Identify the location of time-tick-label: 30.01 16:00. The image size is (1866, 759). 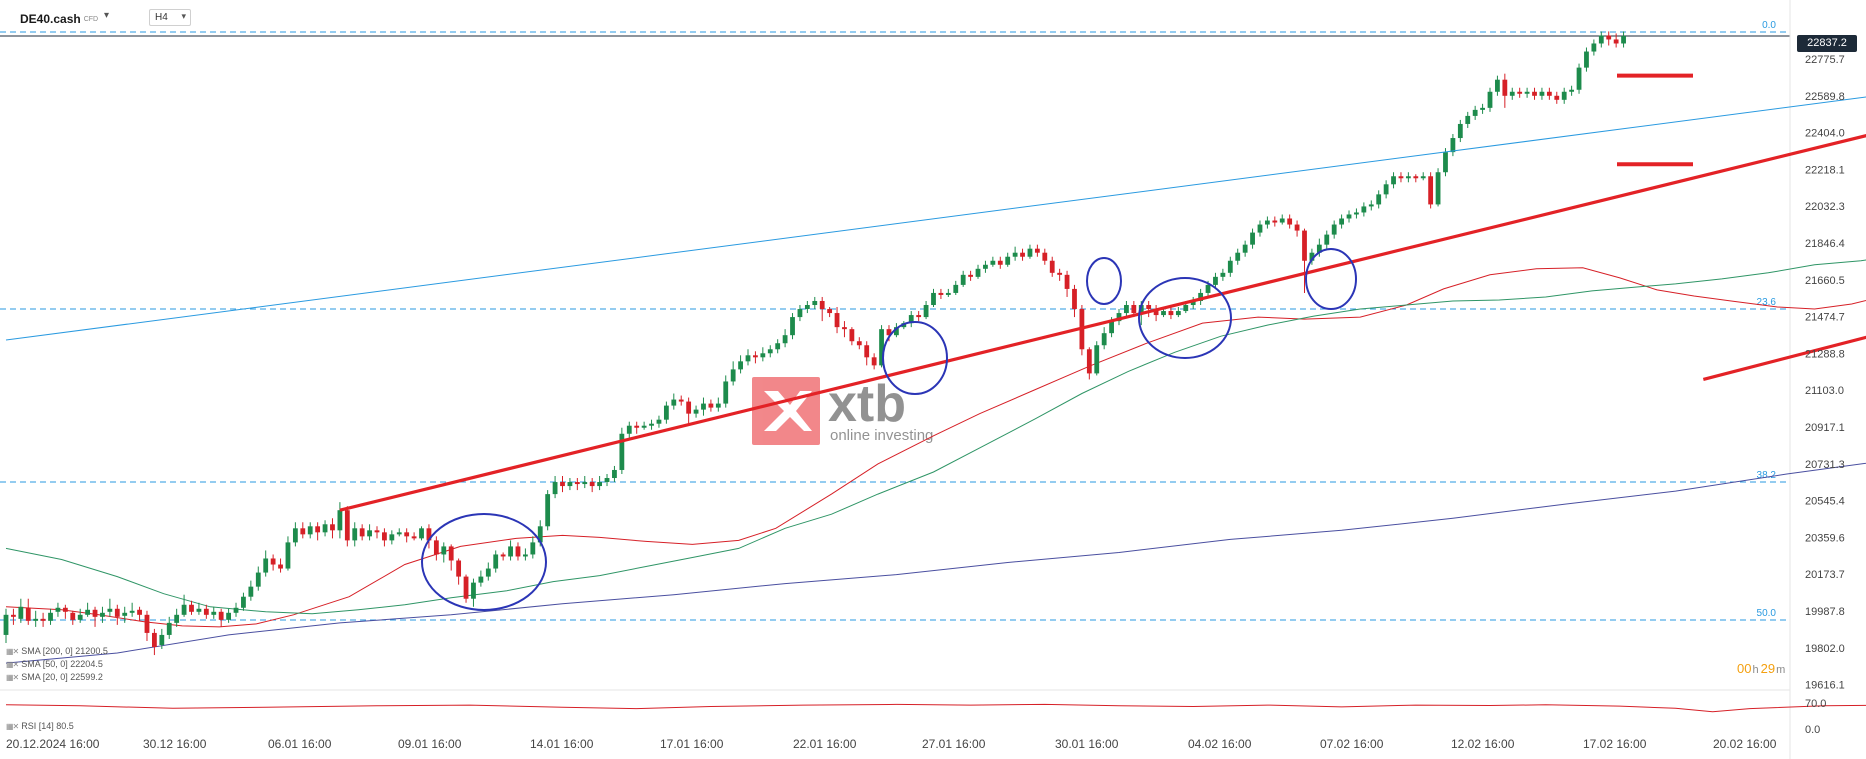
(1087, 744).